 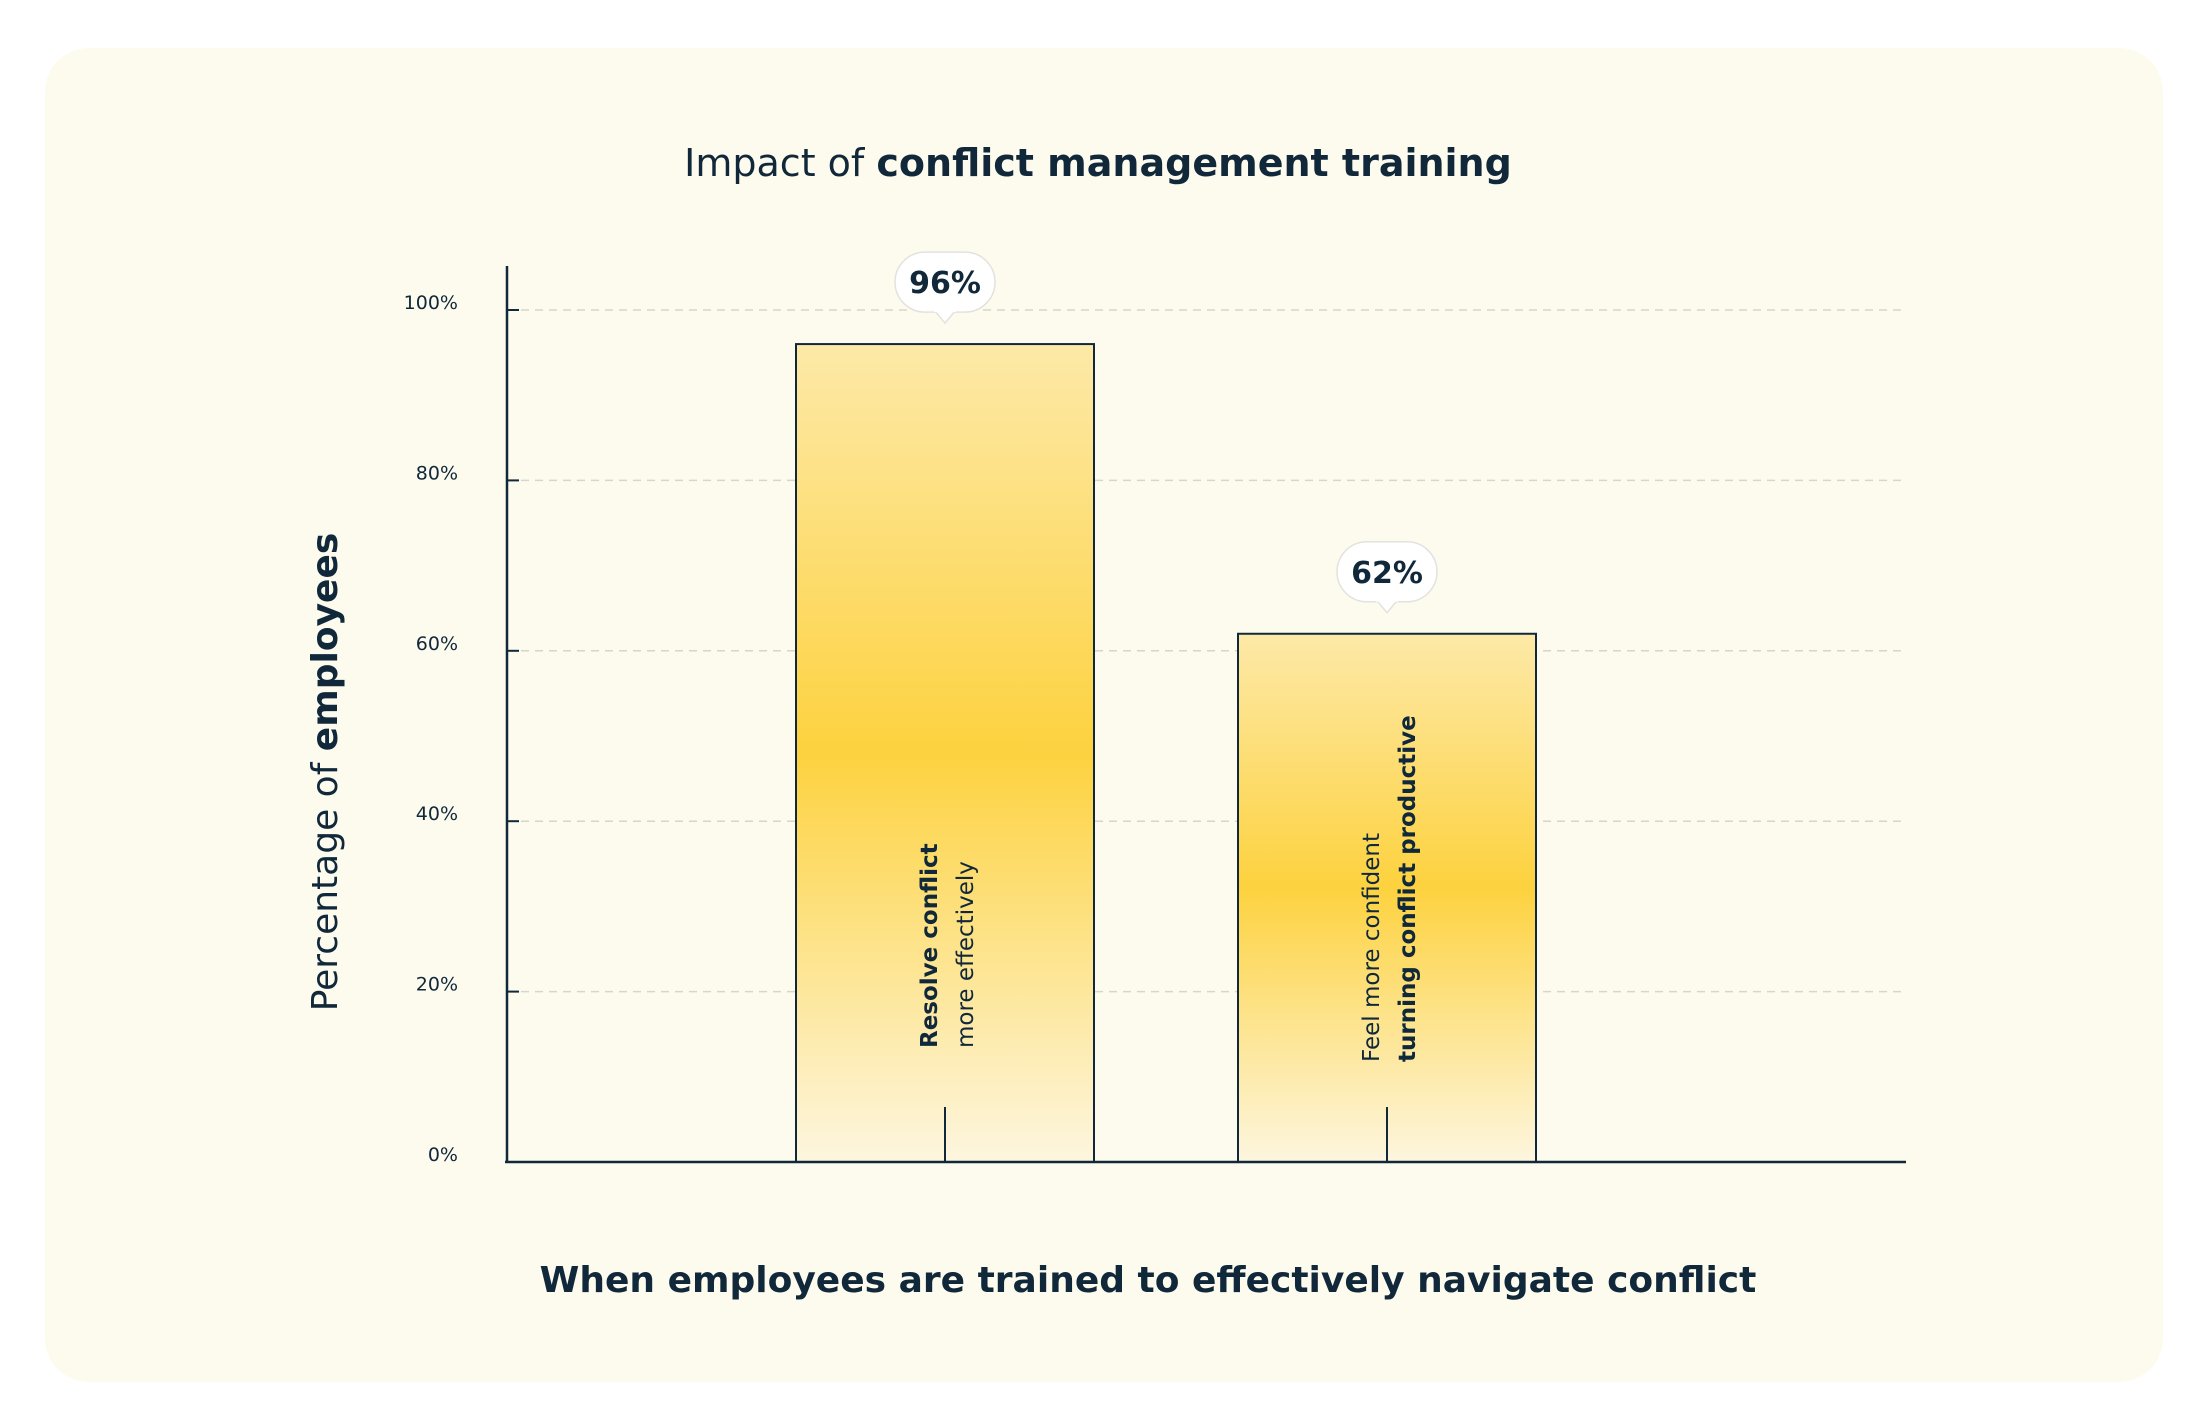 What do you see at coordinates (461, 729) in the screenshot?
I see `y-axis-ticks: 0% 20% 40% 60% 80% 100%` at bounding box center [461, 729].